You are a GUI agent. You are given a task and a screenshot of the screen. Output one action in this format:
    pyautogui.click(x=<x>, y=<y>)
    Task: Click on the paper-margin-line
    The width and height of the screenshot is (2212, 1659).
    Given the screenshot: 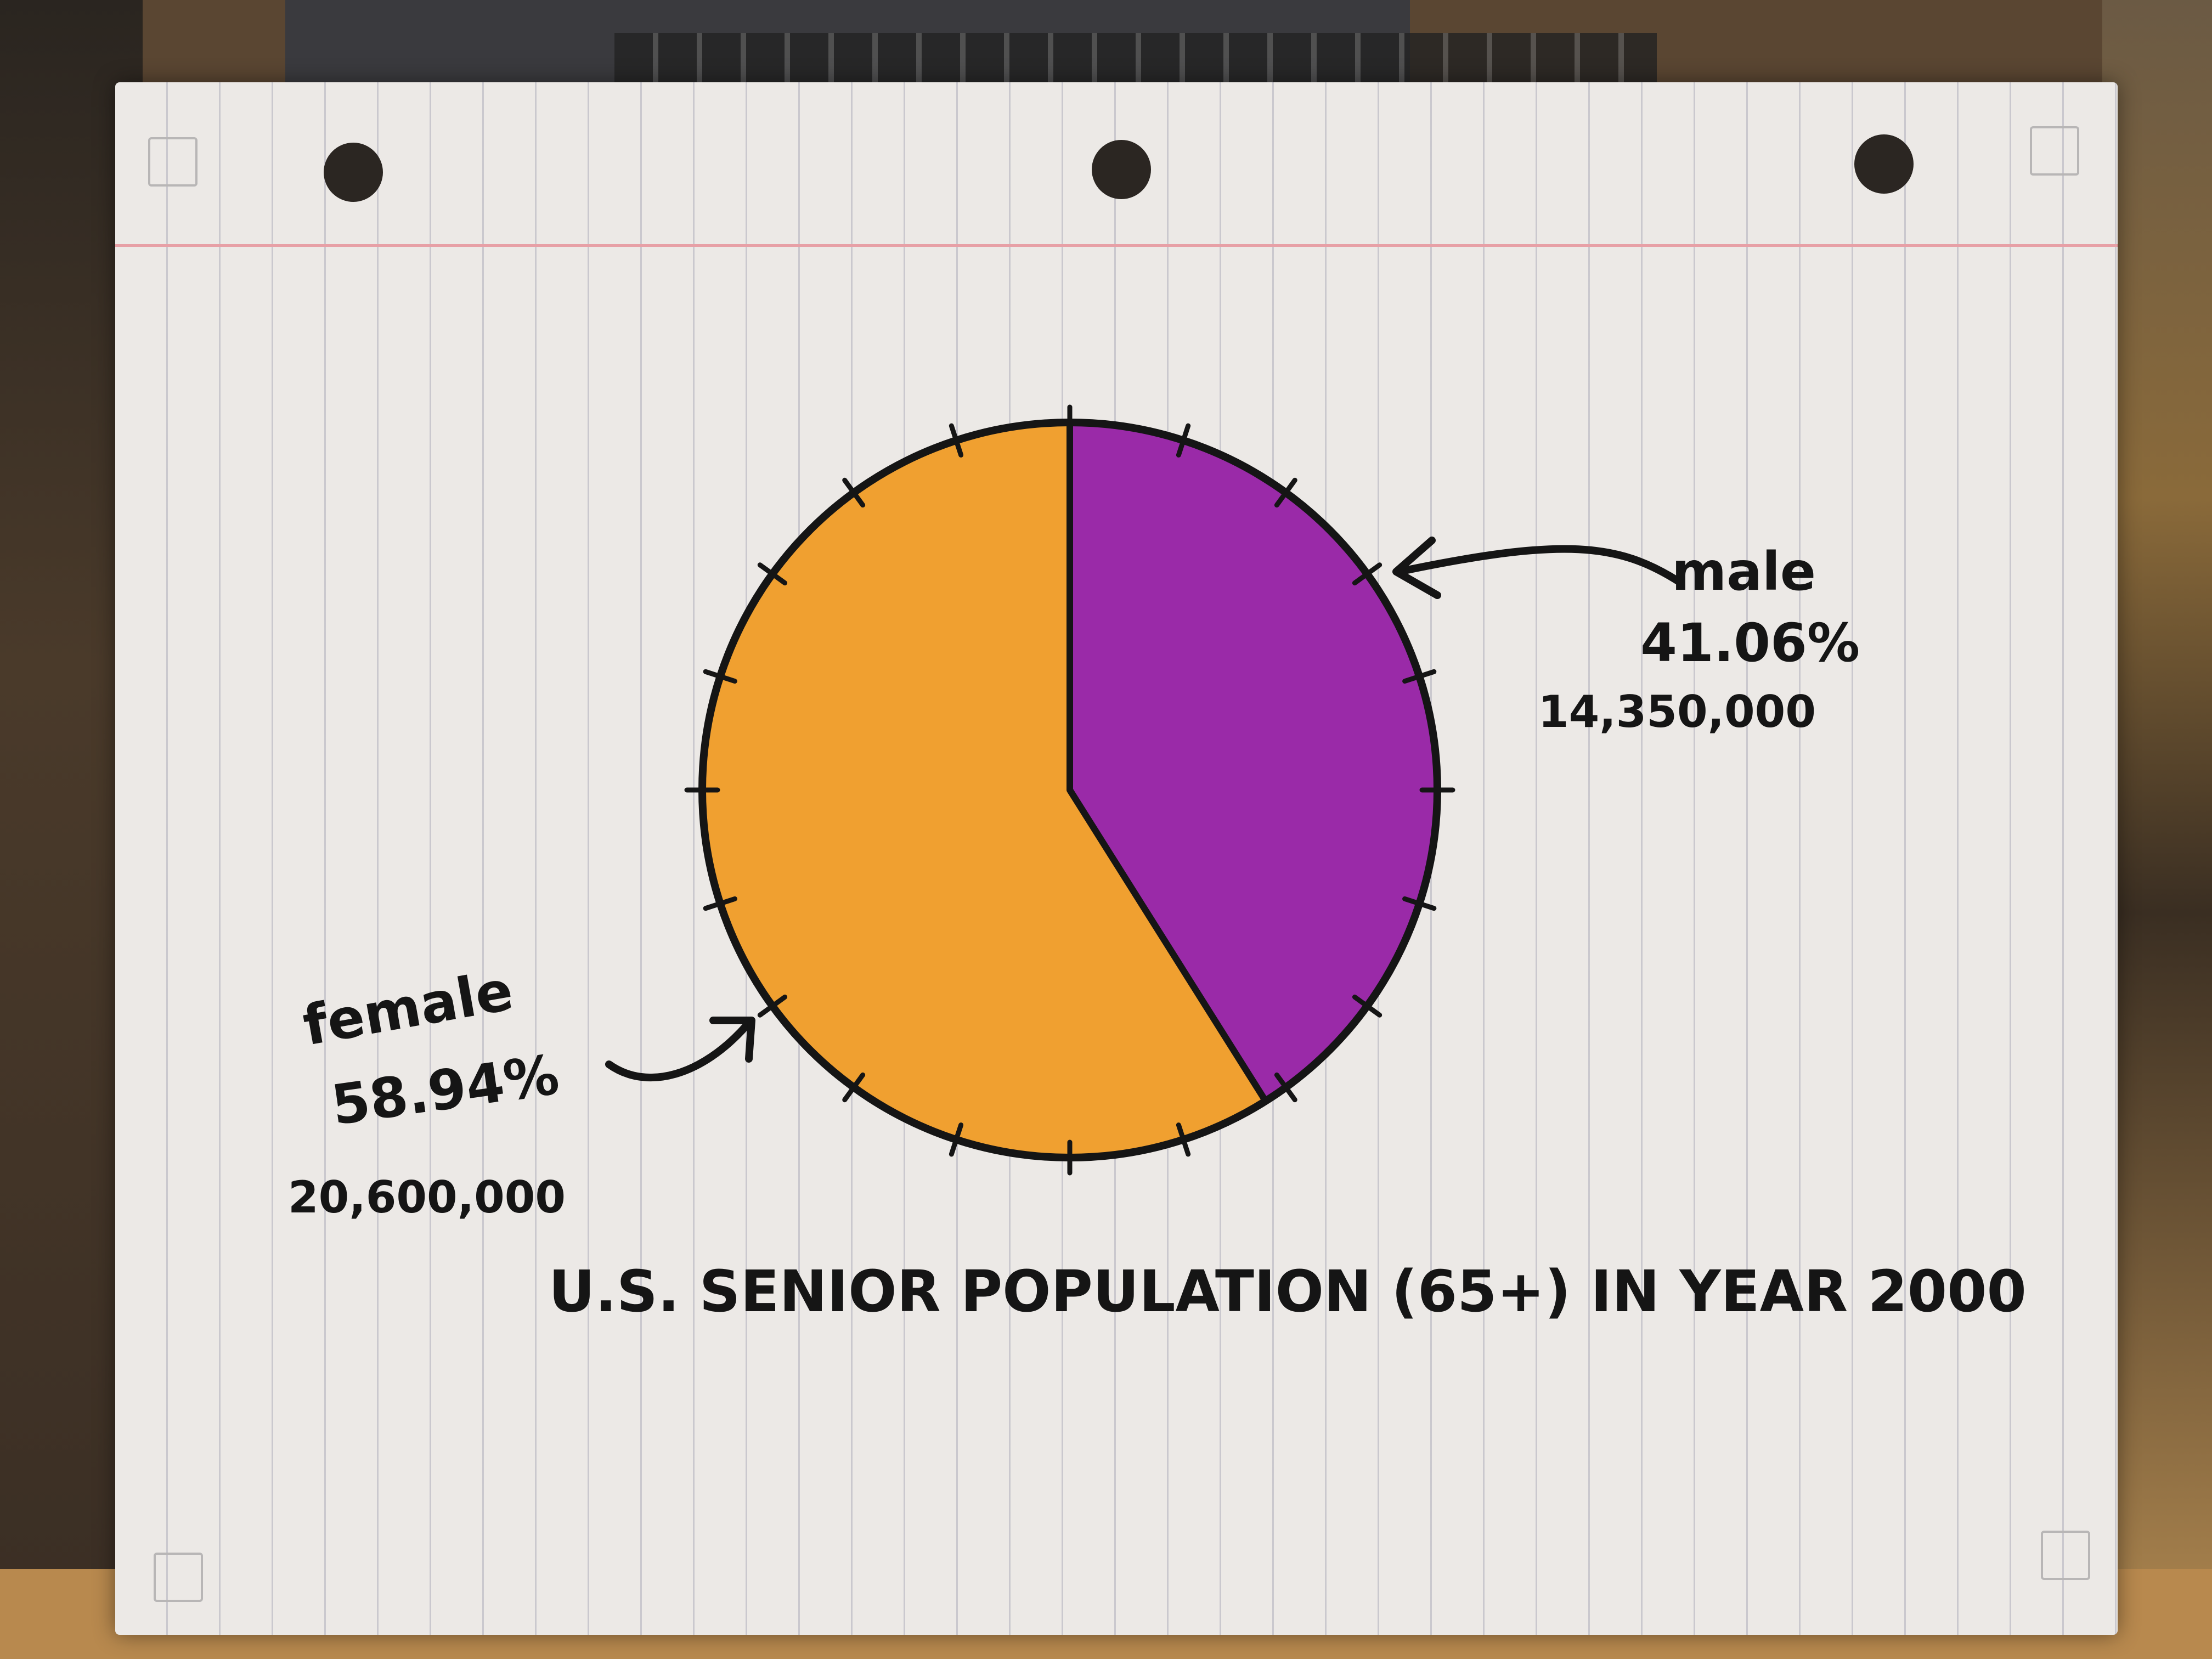 What is the action you would take?
    pyautogui.click(x=1116, y=246)
    